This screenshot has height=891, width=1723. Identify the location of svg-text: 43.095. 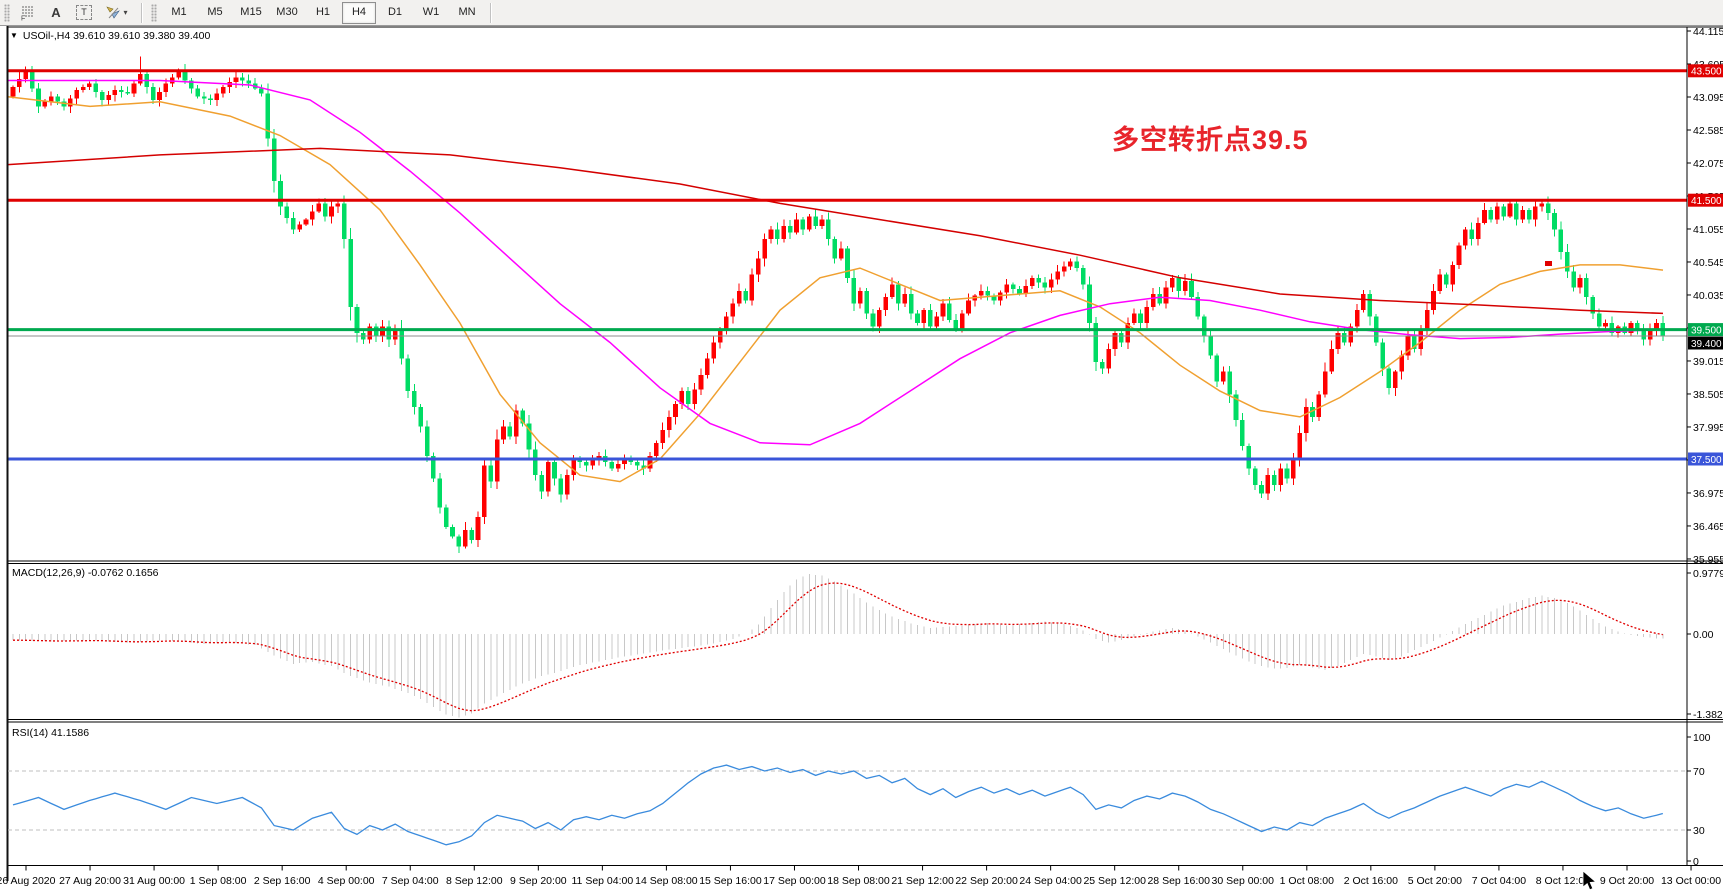
(1708, 98).